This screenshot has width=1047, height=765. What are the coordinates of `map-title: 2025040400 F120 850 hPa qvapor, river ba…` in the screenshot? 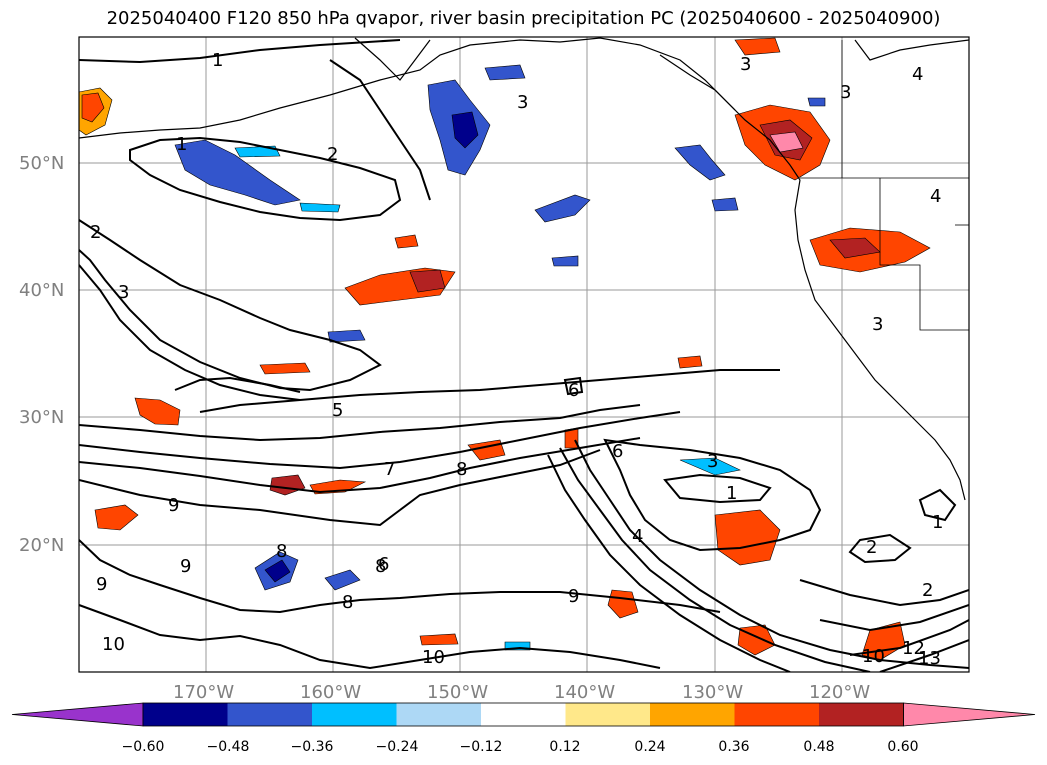 It's located at (523, 18).